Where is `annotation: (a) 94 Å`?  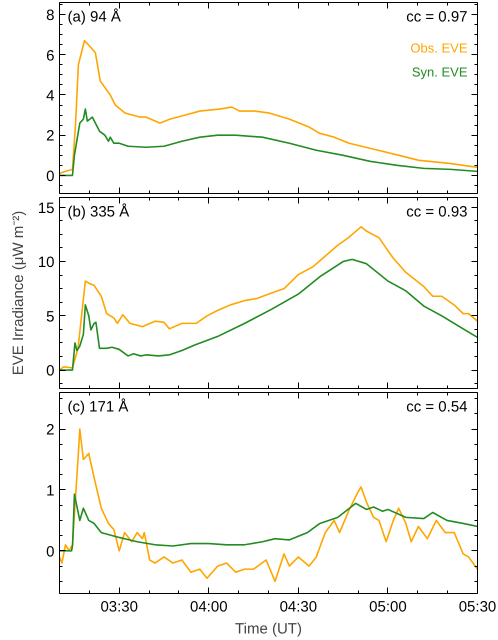
annotation: (a) 94 Å is located at coordinates (94, 17).